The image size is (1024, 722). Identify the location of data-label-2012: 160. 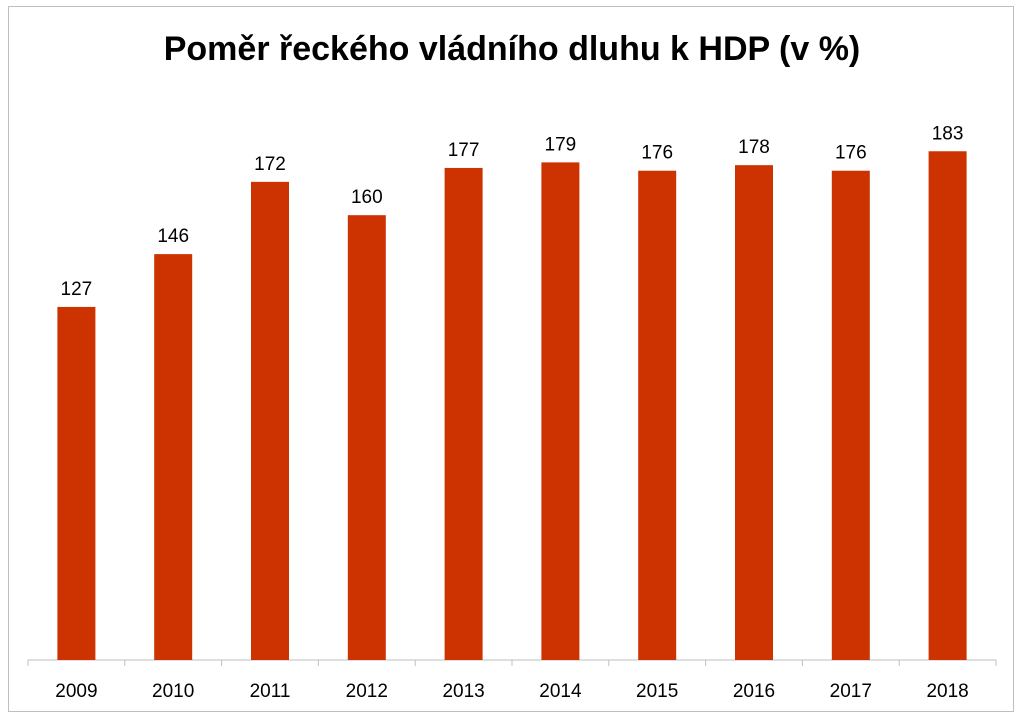
(367, 197).